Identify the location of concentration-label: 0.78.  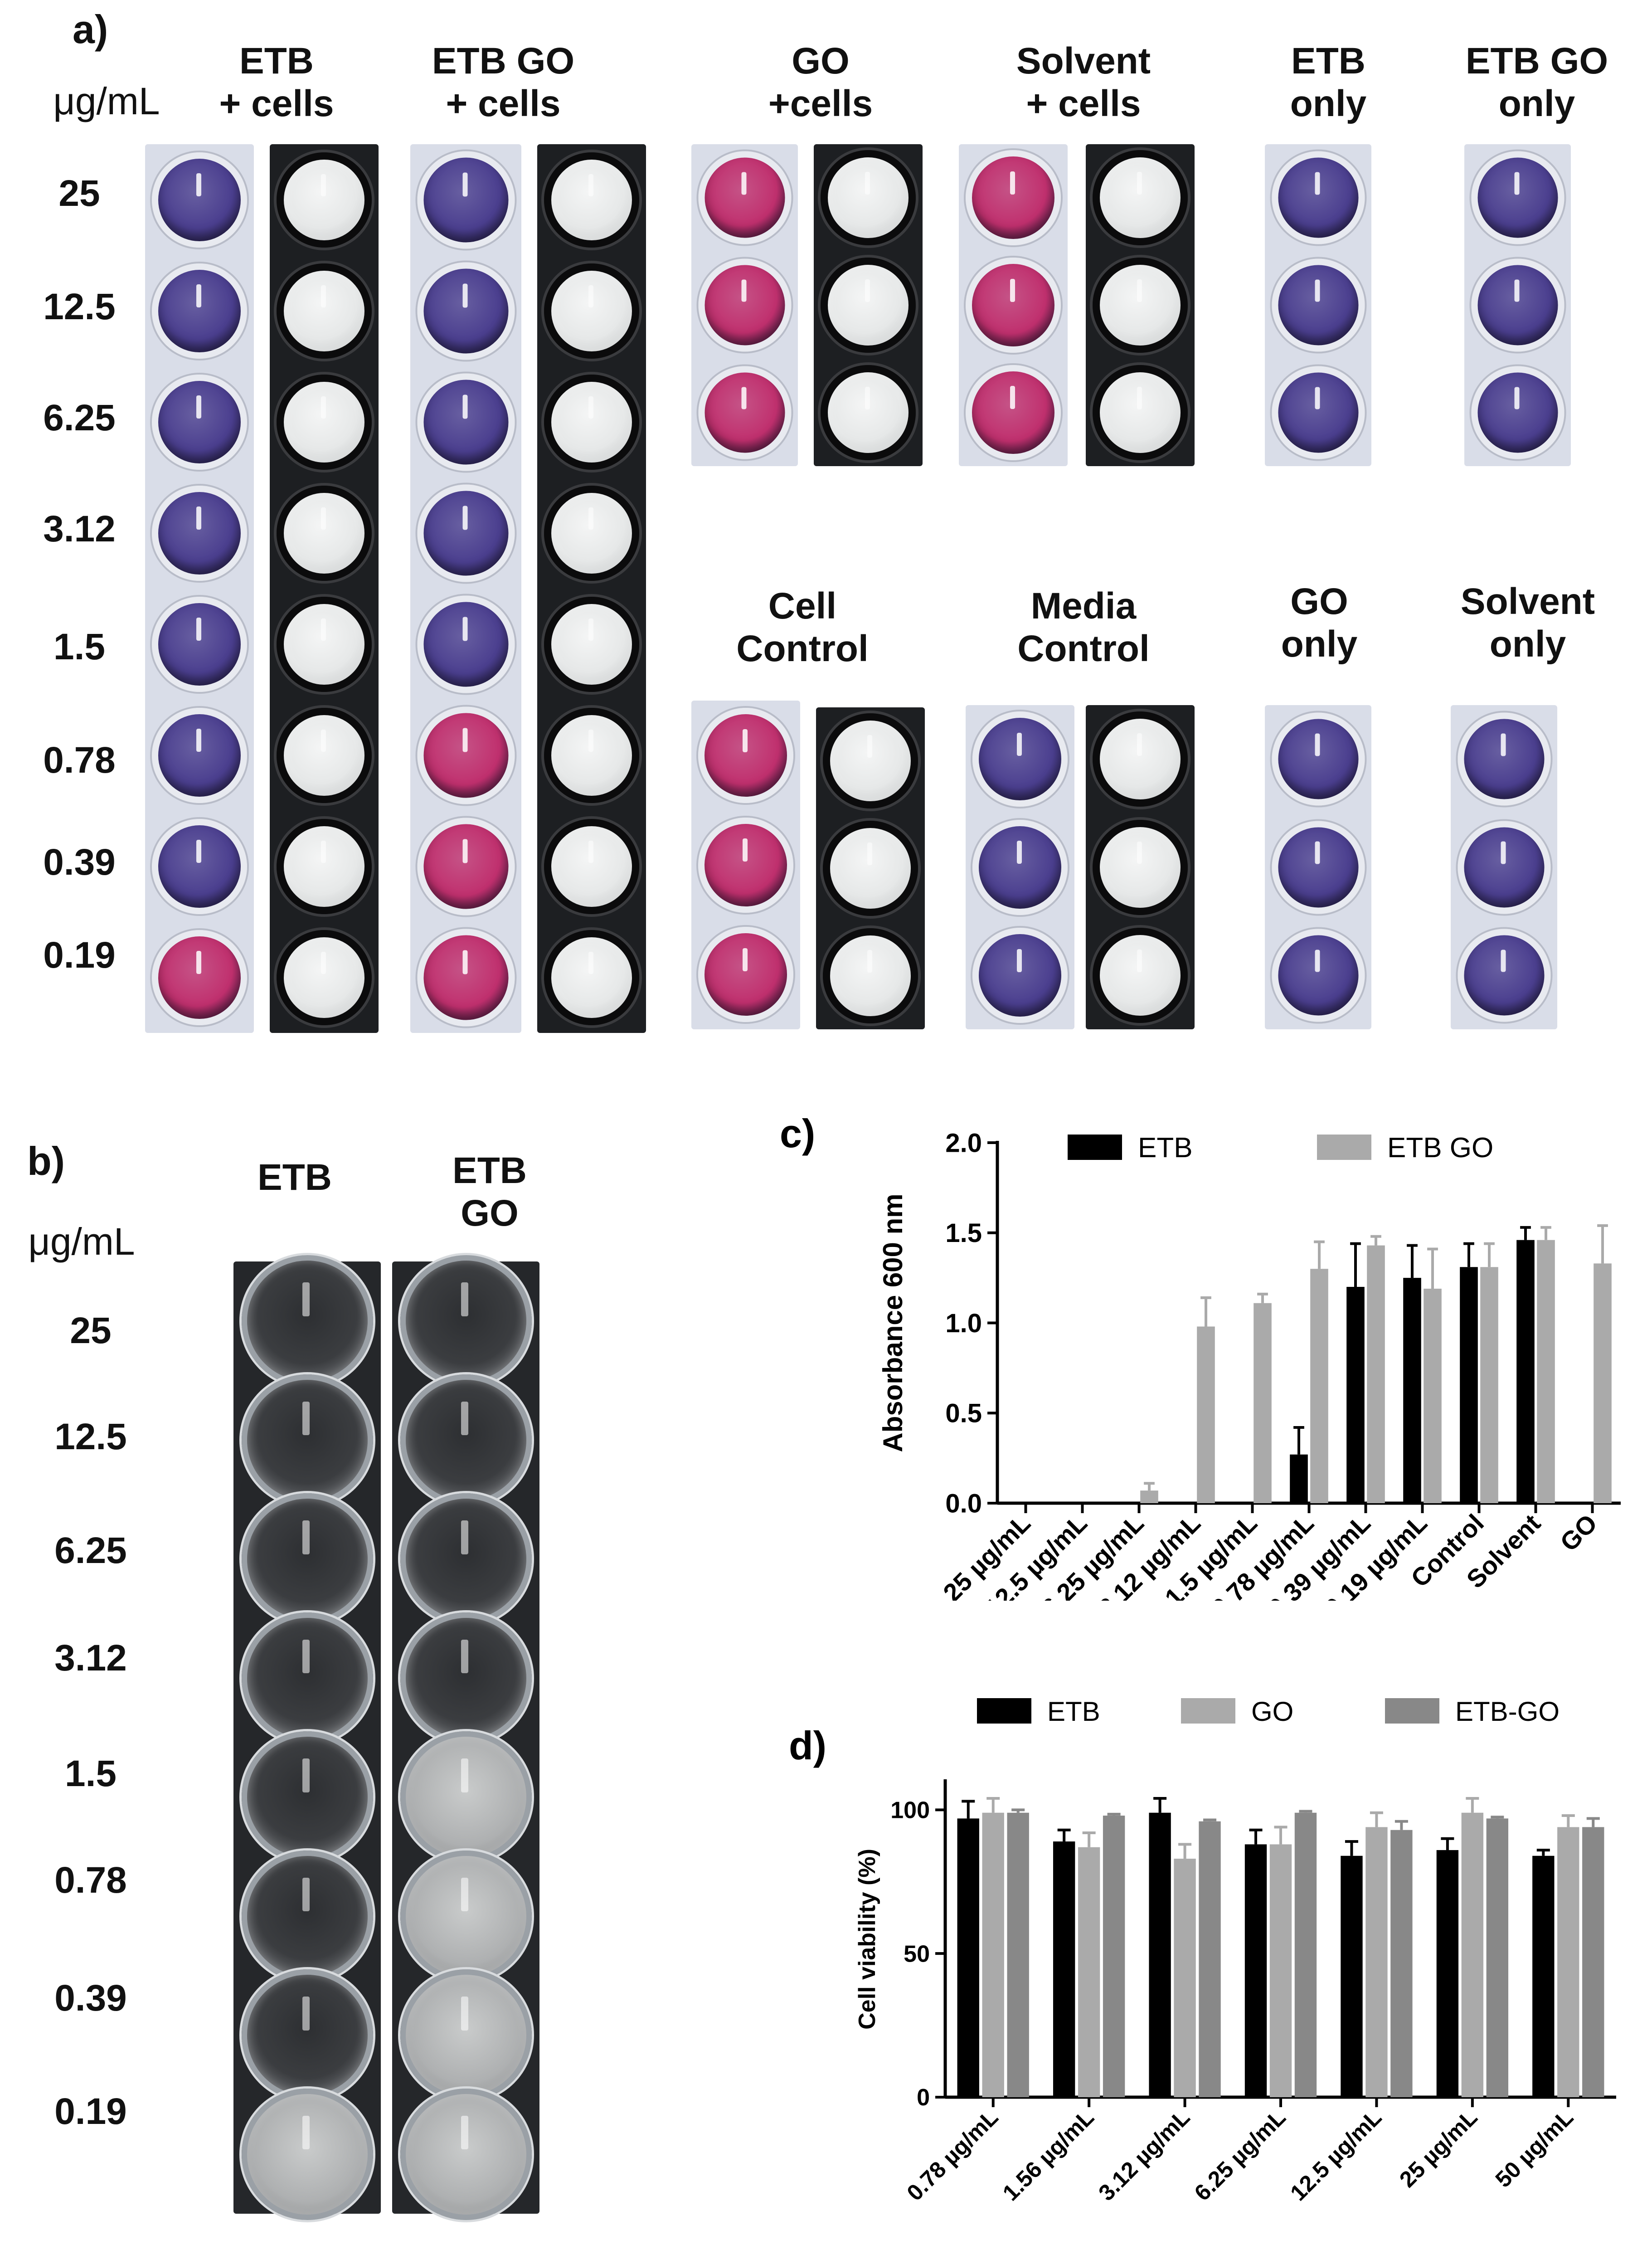
(79, 761).